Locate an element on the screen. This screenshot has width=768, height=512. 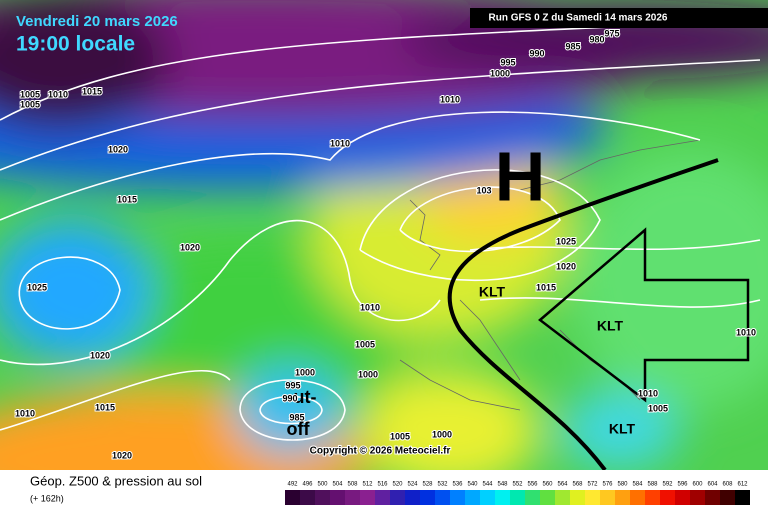
high-label: H is located at coordinates (520, 176).